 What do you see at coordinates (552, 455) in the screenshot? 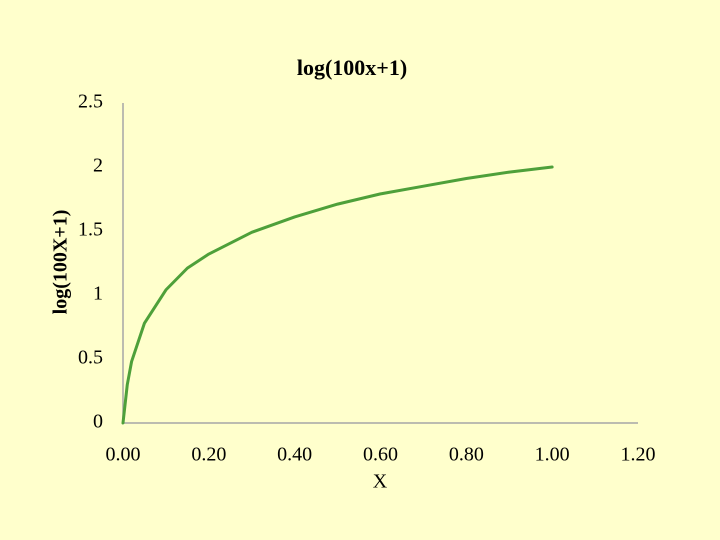
I see `x-tick-label: 1.00` at bounding box center [552, 455].